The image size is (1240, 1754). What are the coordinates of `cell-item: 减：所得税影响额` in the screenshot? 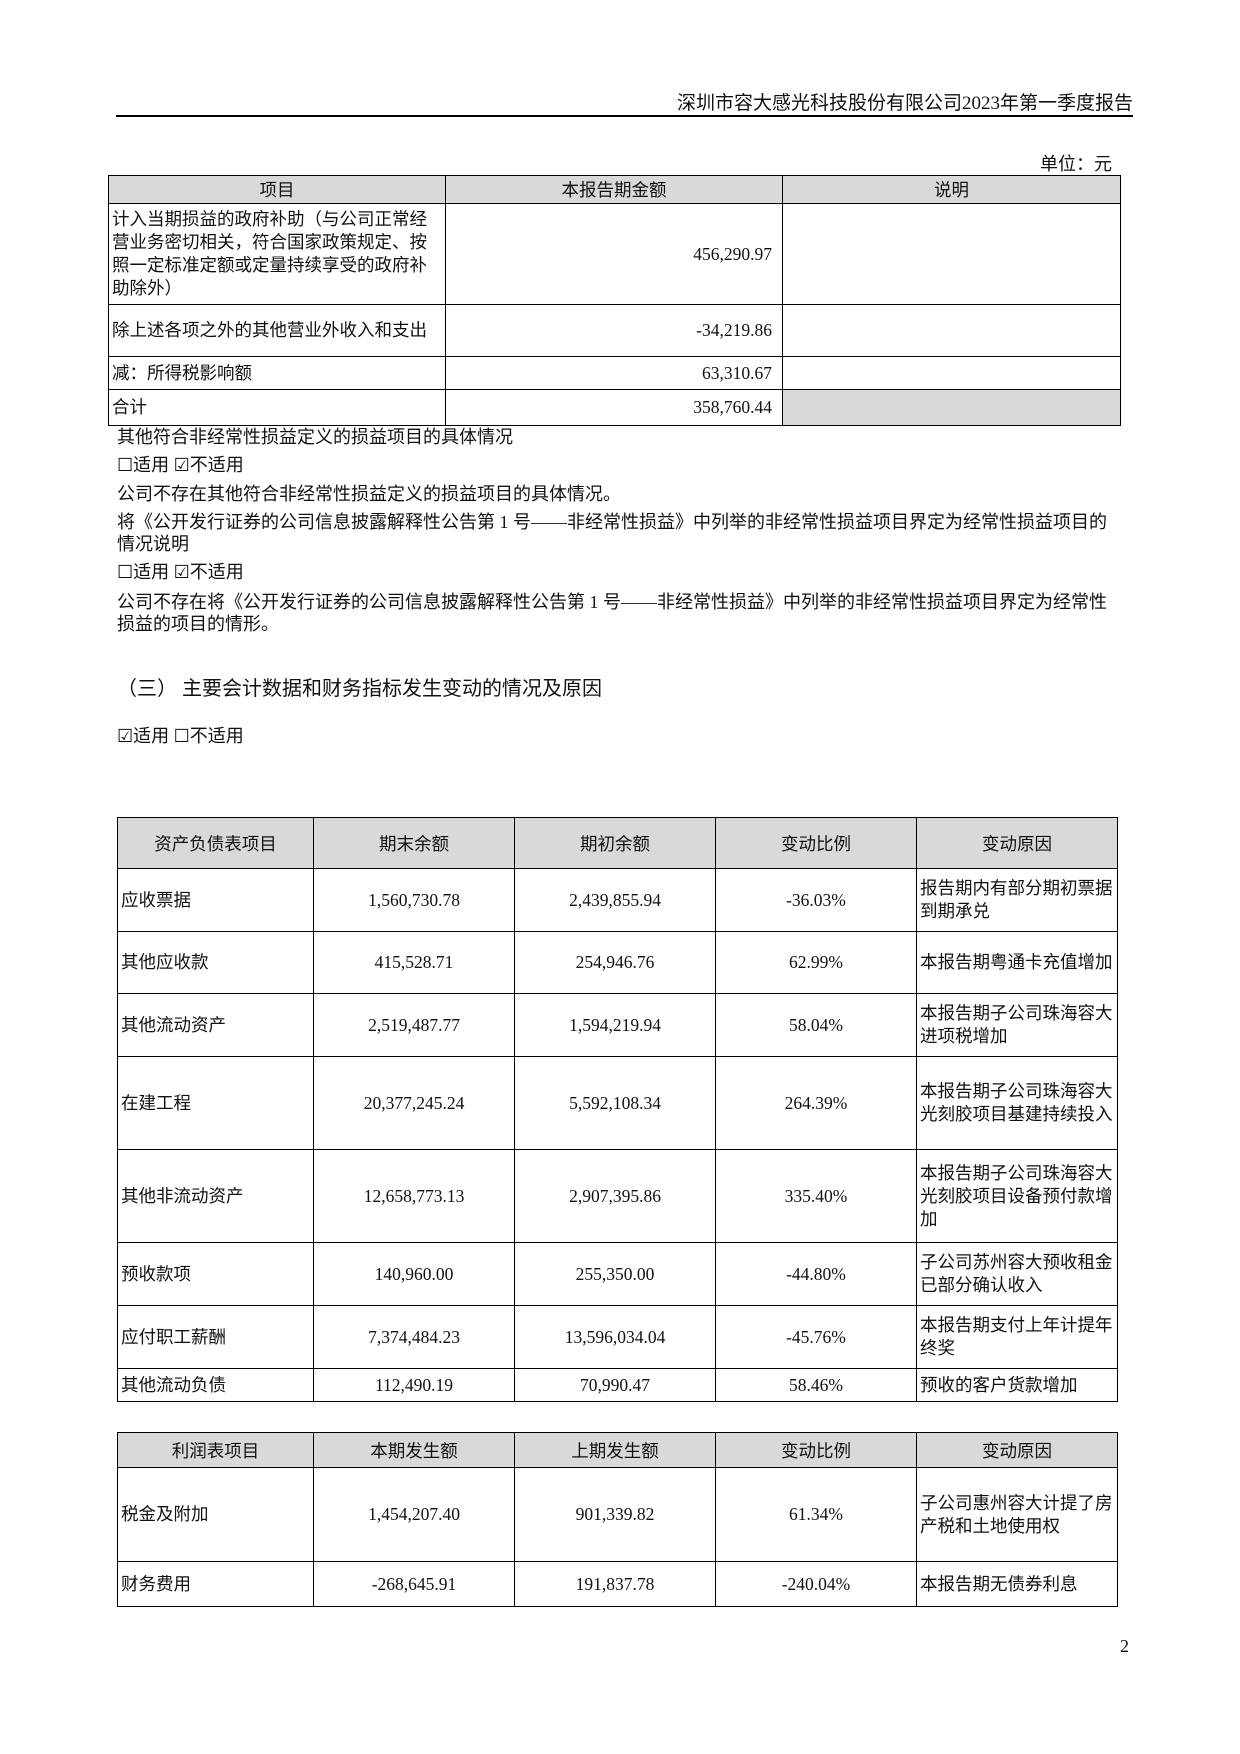 It's located at (277, 373).